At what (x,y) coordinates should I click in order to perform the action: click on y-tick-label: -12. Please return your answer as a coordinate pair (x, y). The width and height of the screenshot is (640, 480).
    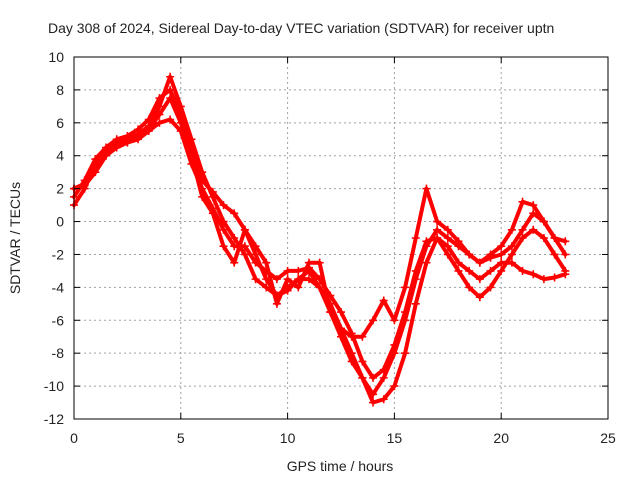
    Looking at the image, I should click on (54, 419).